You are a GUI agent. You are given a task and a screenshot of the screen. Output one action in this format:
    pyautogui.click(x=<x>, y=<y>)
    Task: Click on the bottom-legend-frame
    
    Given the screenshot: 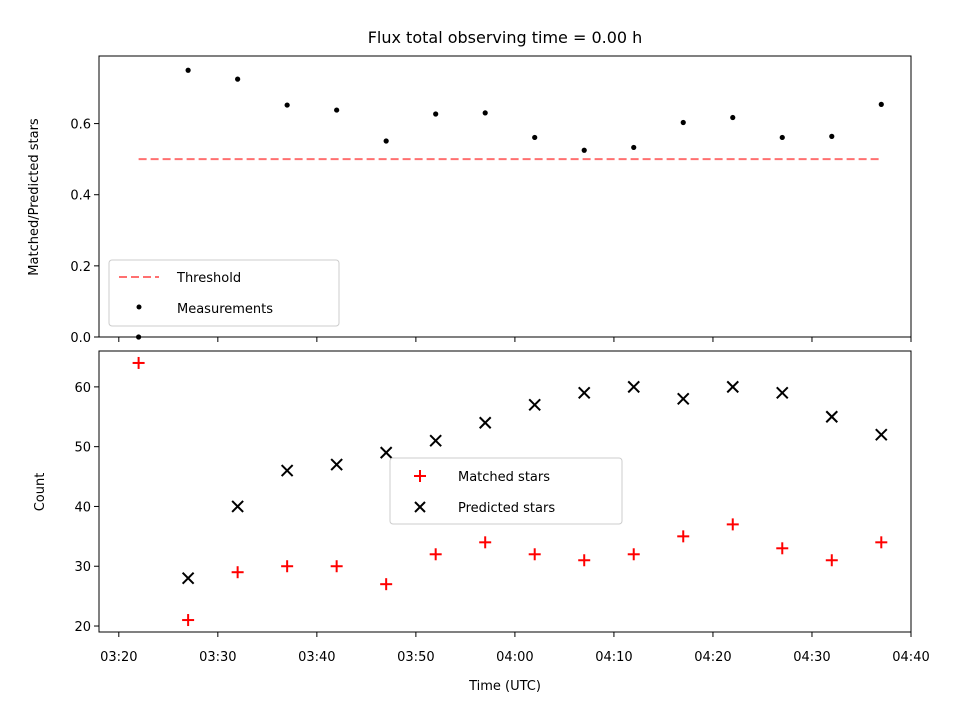 What is the action you would take?
    pyautogui.click(x=506, y=491)
    